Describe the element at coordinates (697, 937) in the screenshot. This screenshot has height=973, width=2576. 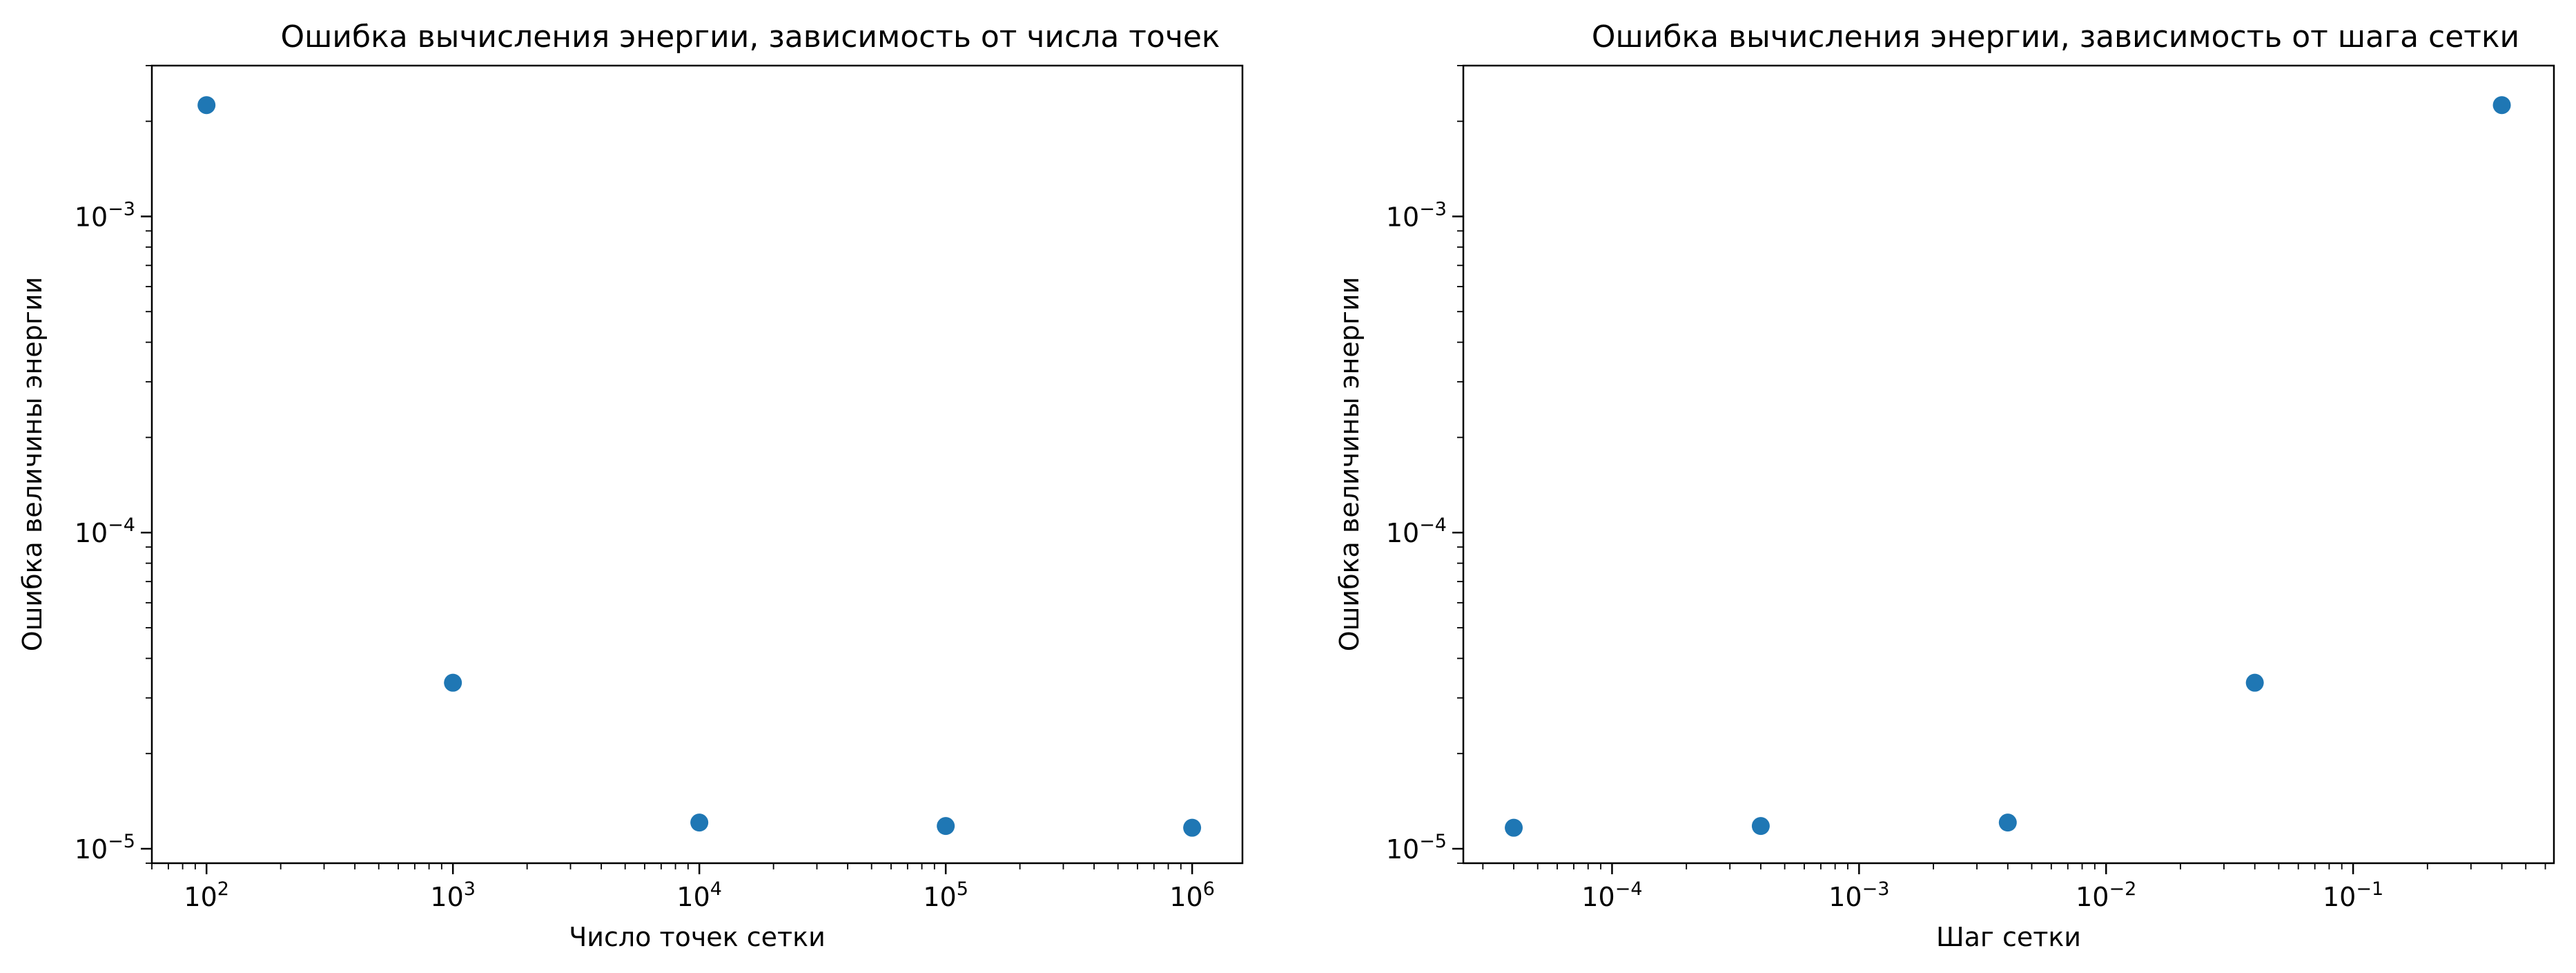
I see `x-axis-label: Число точек сетки` at that location.